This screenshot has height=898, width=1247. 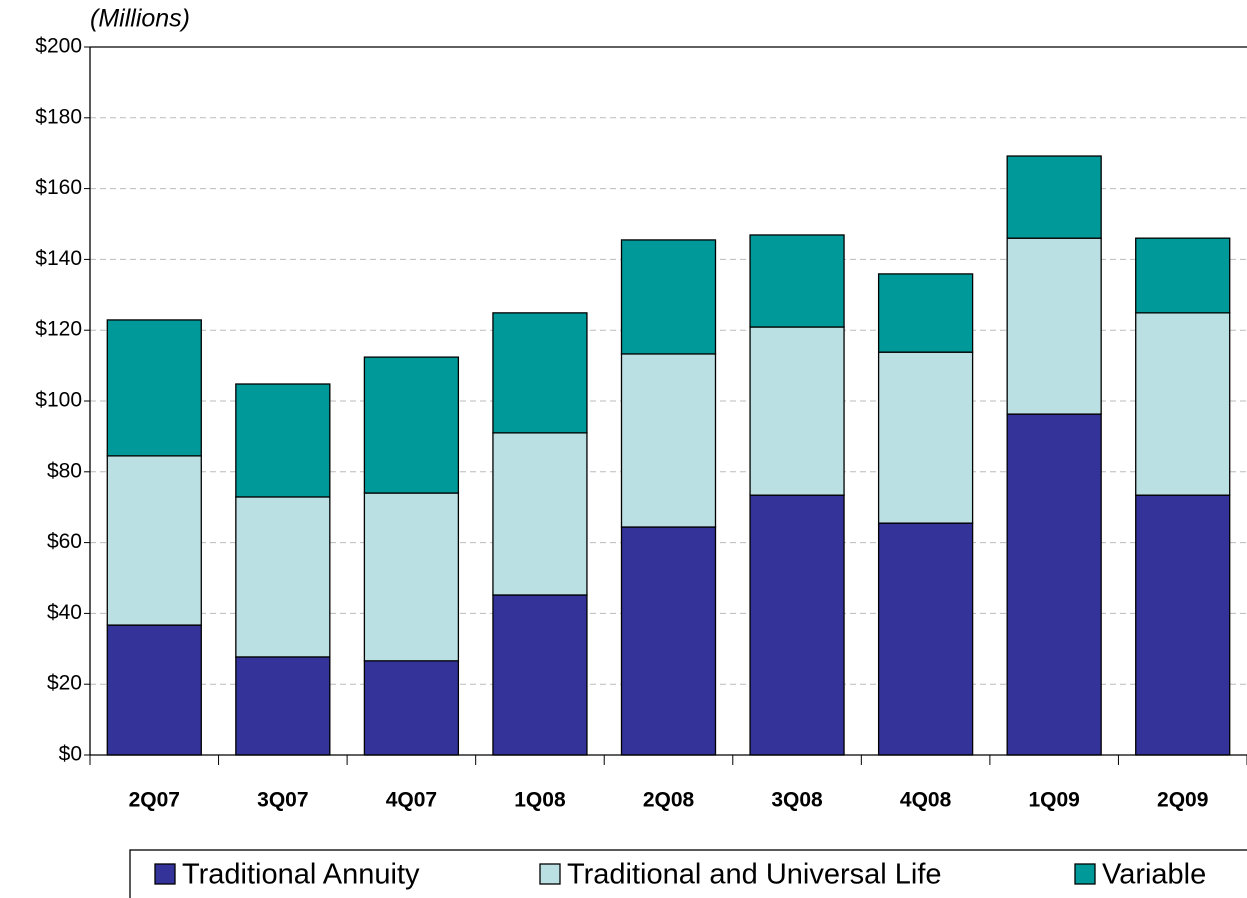 I want to click on y-tick-label: $160, so click(x=58, y=187).